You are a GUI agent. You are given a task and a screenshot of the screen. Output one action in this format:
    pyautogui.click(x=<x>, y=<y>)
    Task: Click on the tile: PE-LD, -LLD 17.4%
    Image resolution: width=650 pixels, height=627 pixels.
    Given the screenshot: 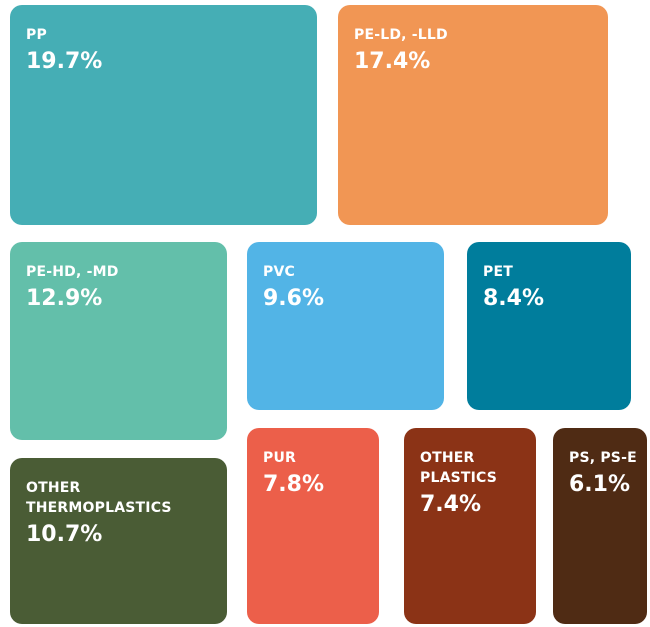 What is the action you would take?
    pyautogui.click(x=473, y=115)
    